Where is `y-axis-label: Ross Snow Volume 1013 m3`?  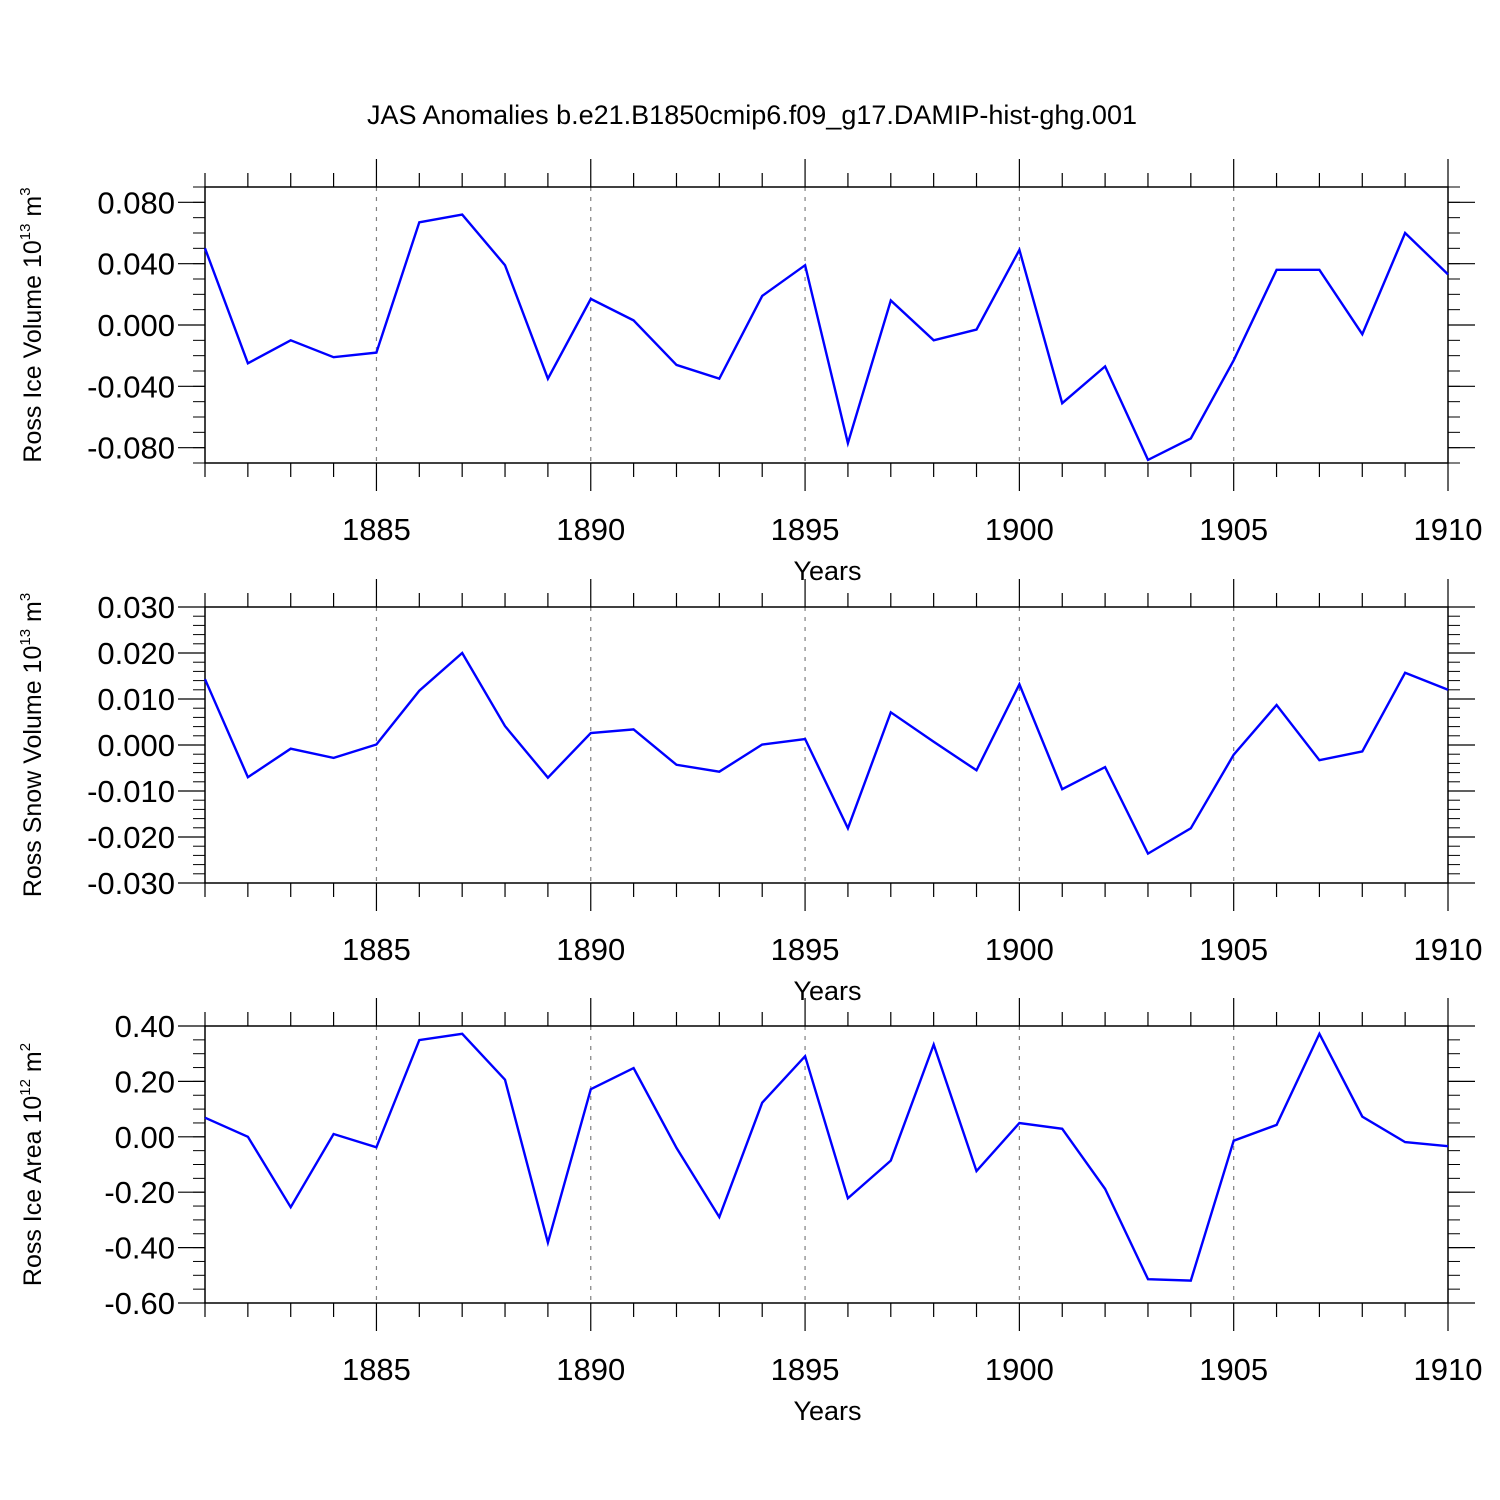 y-axis-label: Ross Snow Volume 1013 m3 is located at coordinates (32, 745).